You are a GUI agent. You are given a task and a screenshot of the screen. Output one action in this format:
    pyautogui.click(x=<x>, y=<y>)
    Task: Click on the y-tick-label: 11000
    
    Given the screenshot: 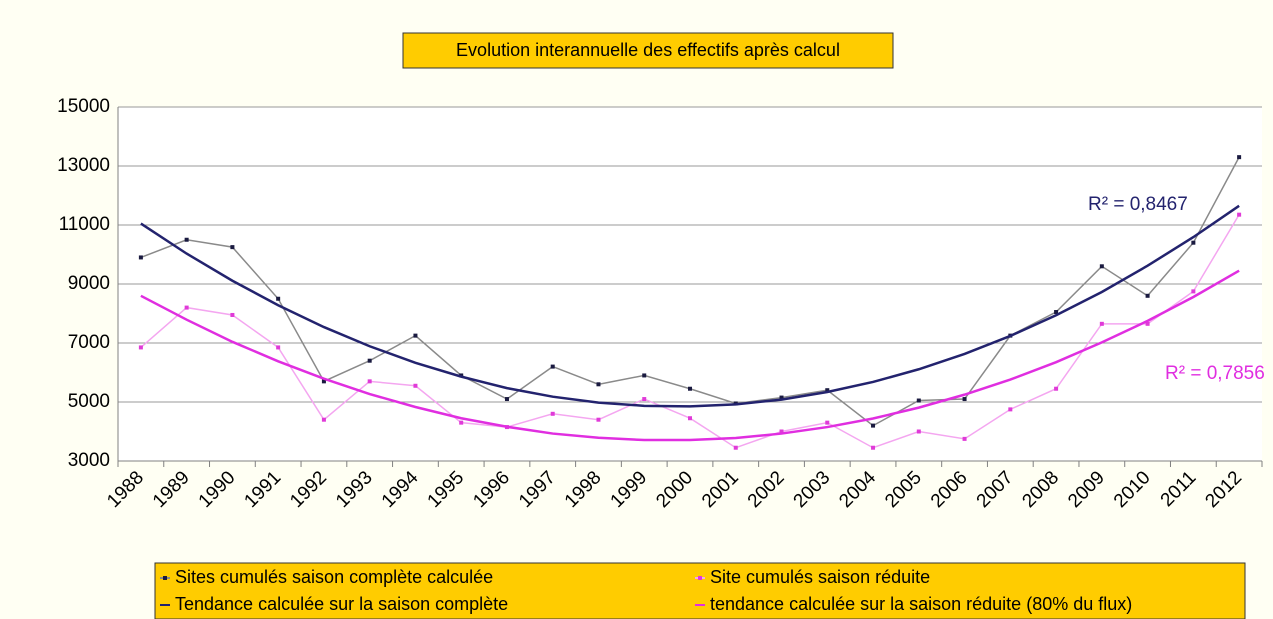 What is the action you would take?
    pyautogui.click(x=84, y=224)
    